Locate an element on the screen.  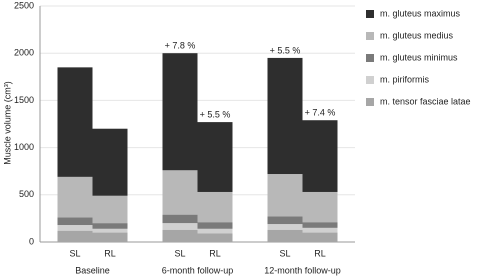
bar-annotation: + 7.8 % is located at coordinates (180, 46).